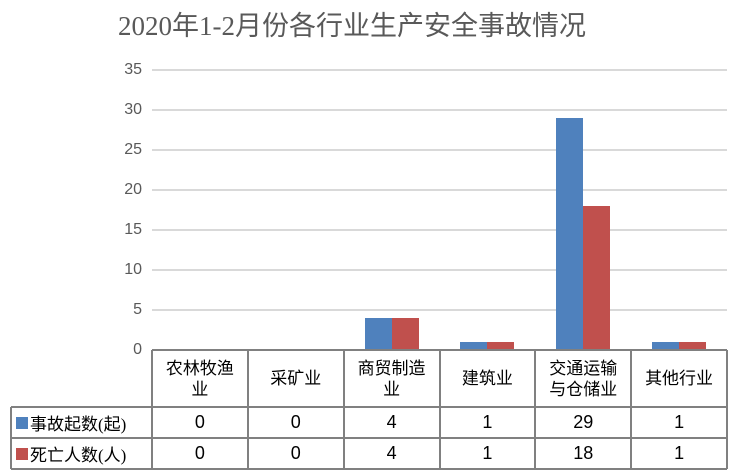  Describe the element at coordinates (199, 378) in the screenshot. I see `category-header-cell: 农林牧渔业` at that location.